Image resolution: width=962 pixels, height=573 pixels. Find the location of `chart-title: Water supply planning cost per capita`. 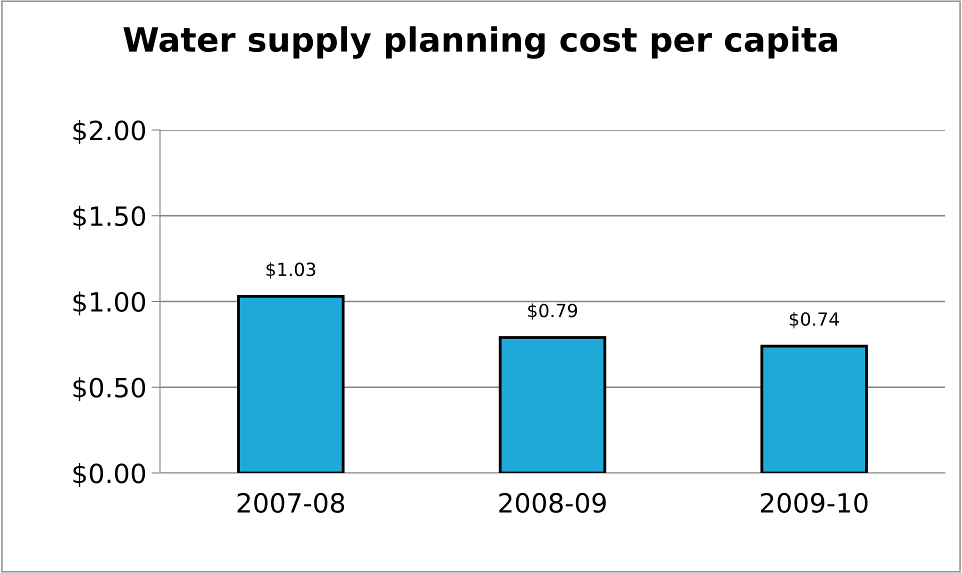

chart-title: Water supply planning cost per capita is located at coordinates (480, 42).